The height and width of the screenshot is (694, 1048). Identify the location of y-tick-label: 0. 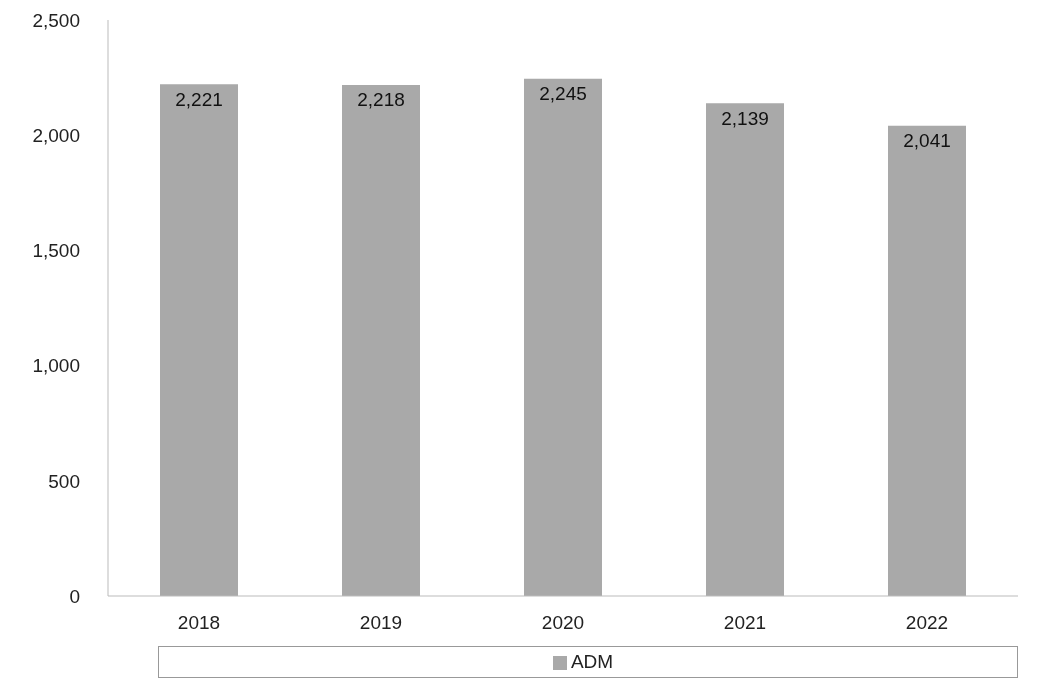
(74, 596).